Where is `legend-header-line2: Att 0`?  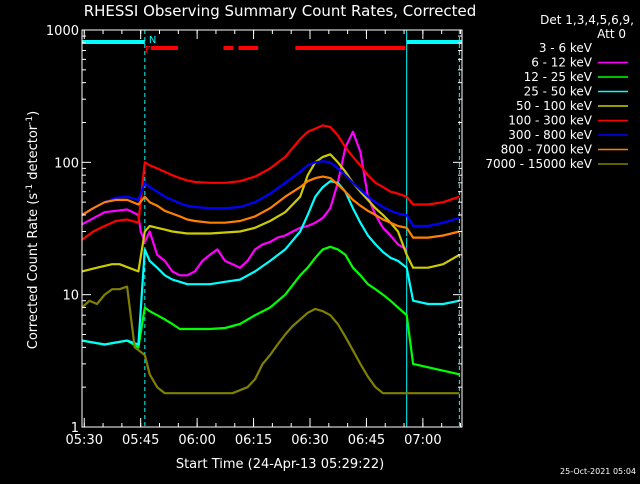
legend-header-line2: Att 0 is located at coordinates (611, 34).